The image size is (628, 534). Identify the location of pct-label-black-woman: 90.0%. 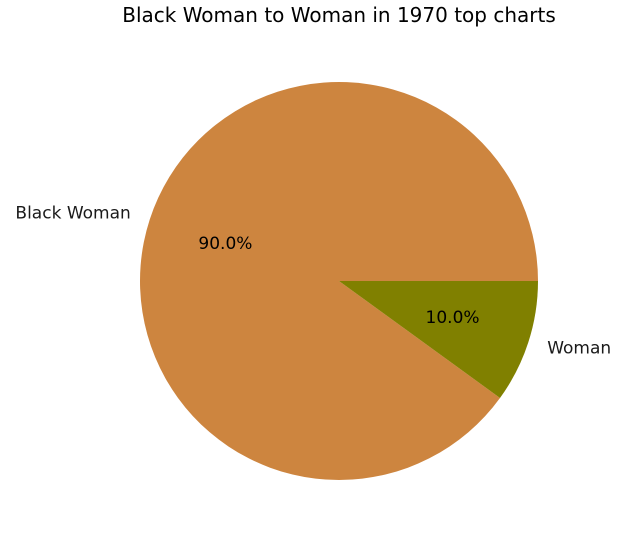
(225, 244).